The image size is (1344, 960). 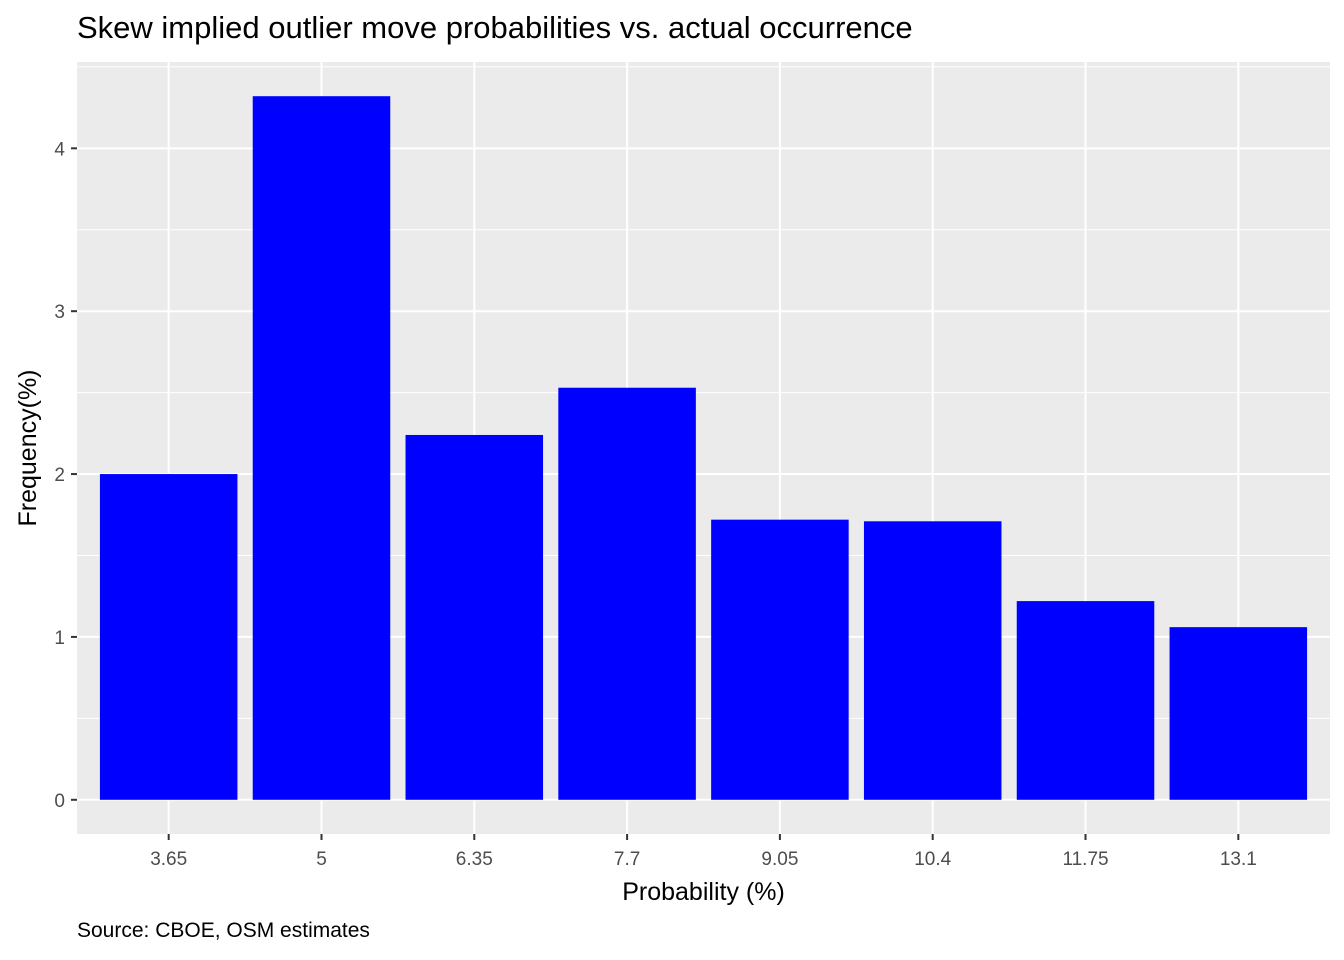 I want to click on x-axis: 3.65 5 6.35 7.7 9.05 10.4 11.75 13.1, so click(x=703, y=852).